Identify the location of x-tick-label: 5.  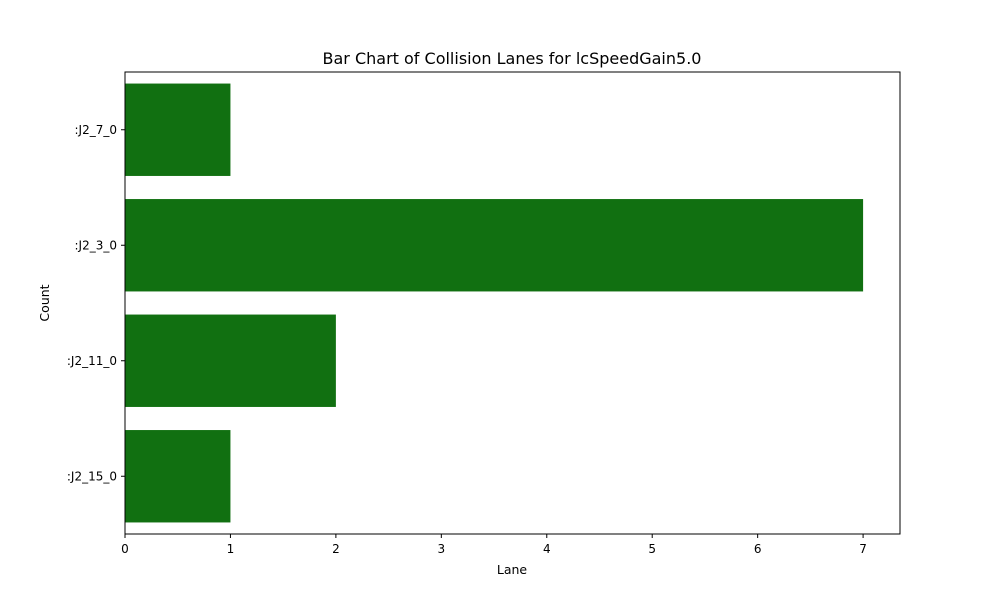
(652, 549).